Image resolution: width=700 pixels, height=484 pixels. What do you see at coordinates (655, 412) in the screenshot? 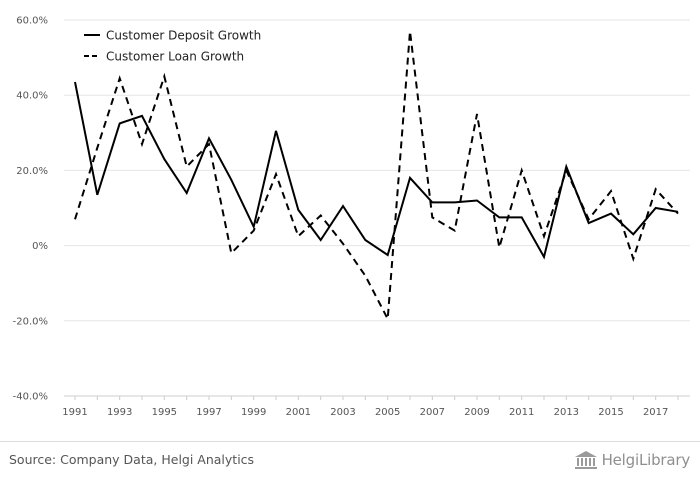
I see `x-tick-label: 2017` at bounding box center [655, 412].